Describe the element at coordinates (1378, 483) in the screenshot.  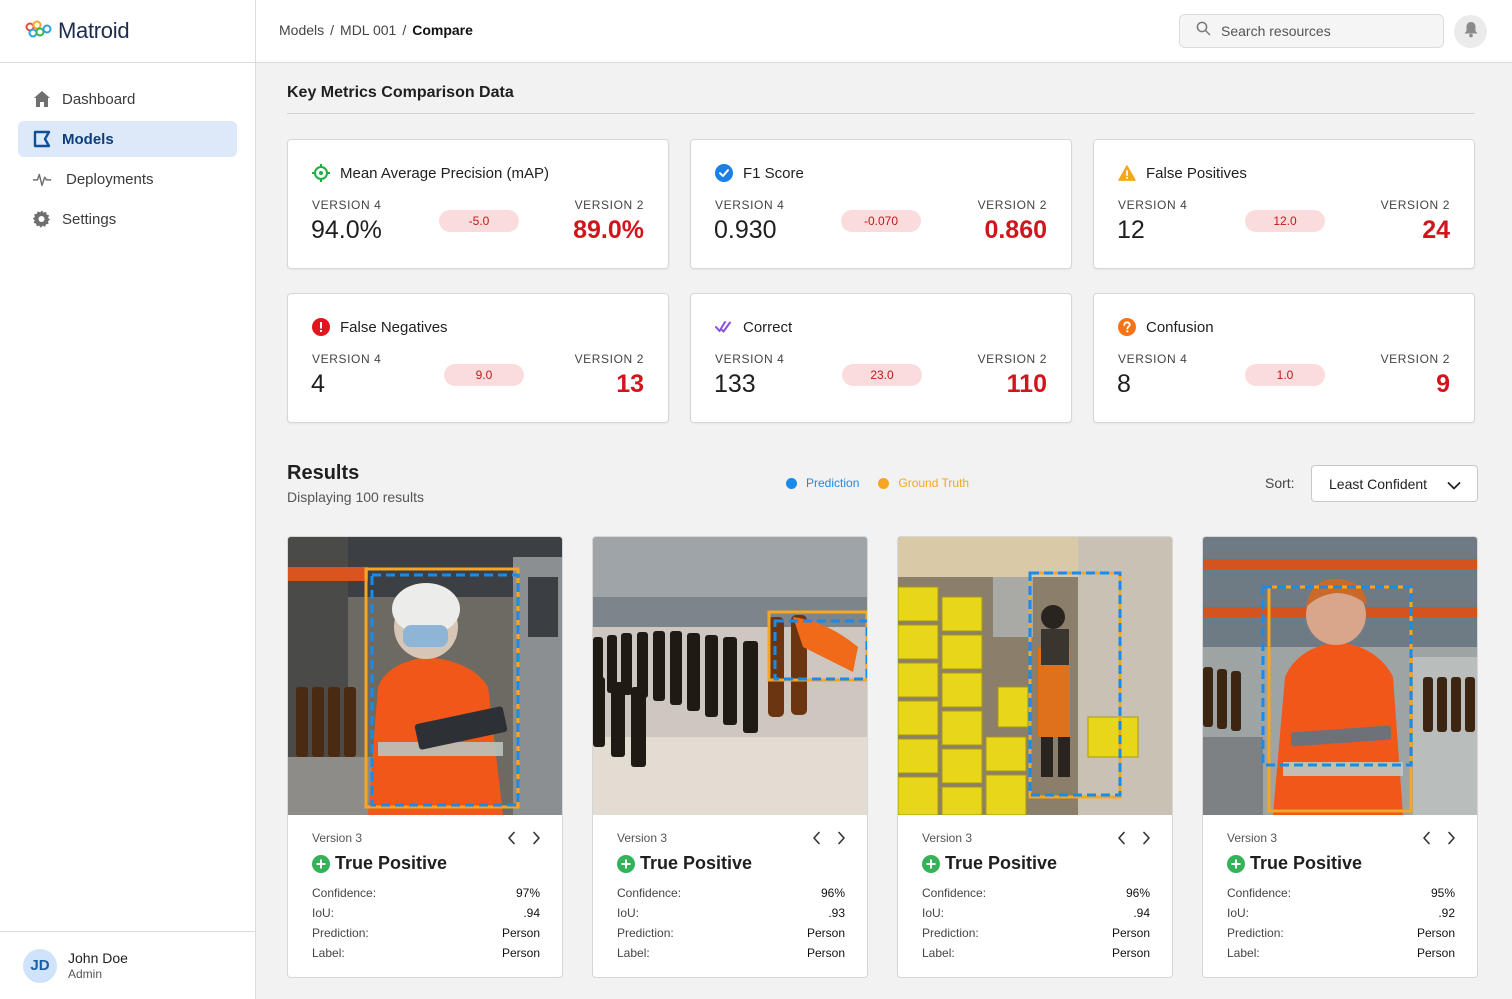
I see `sort-value: Least Confident` at that location.